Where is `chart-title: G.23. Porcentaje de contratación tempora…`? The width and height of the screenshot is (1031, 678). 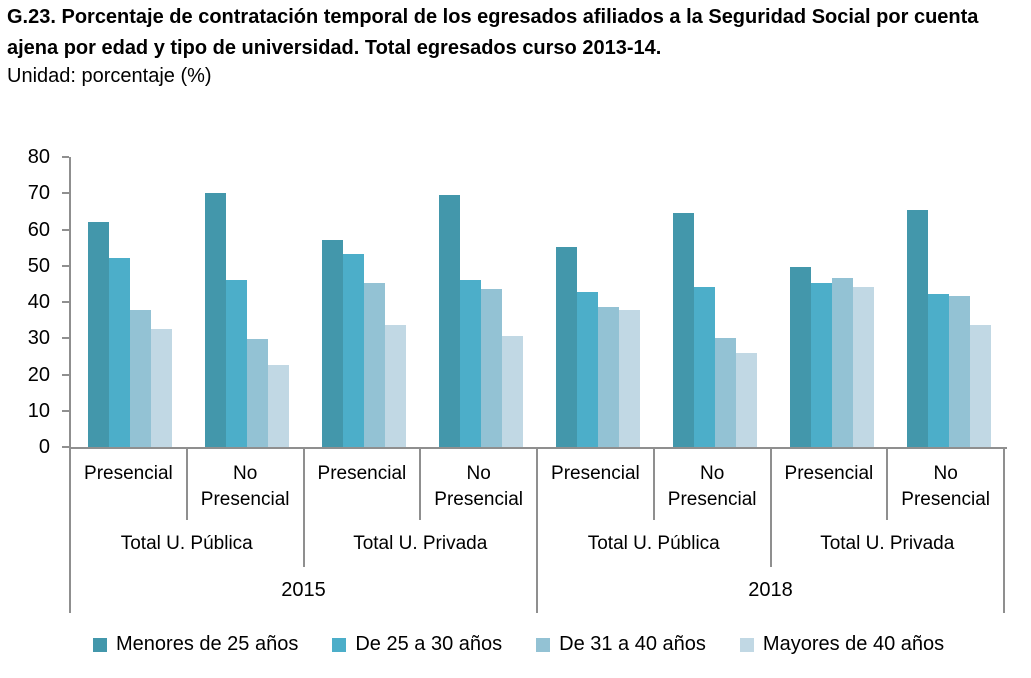 chart-title: G.23. Porcentaje de contratación tempora… is located at coordinates (493, 32).